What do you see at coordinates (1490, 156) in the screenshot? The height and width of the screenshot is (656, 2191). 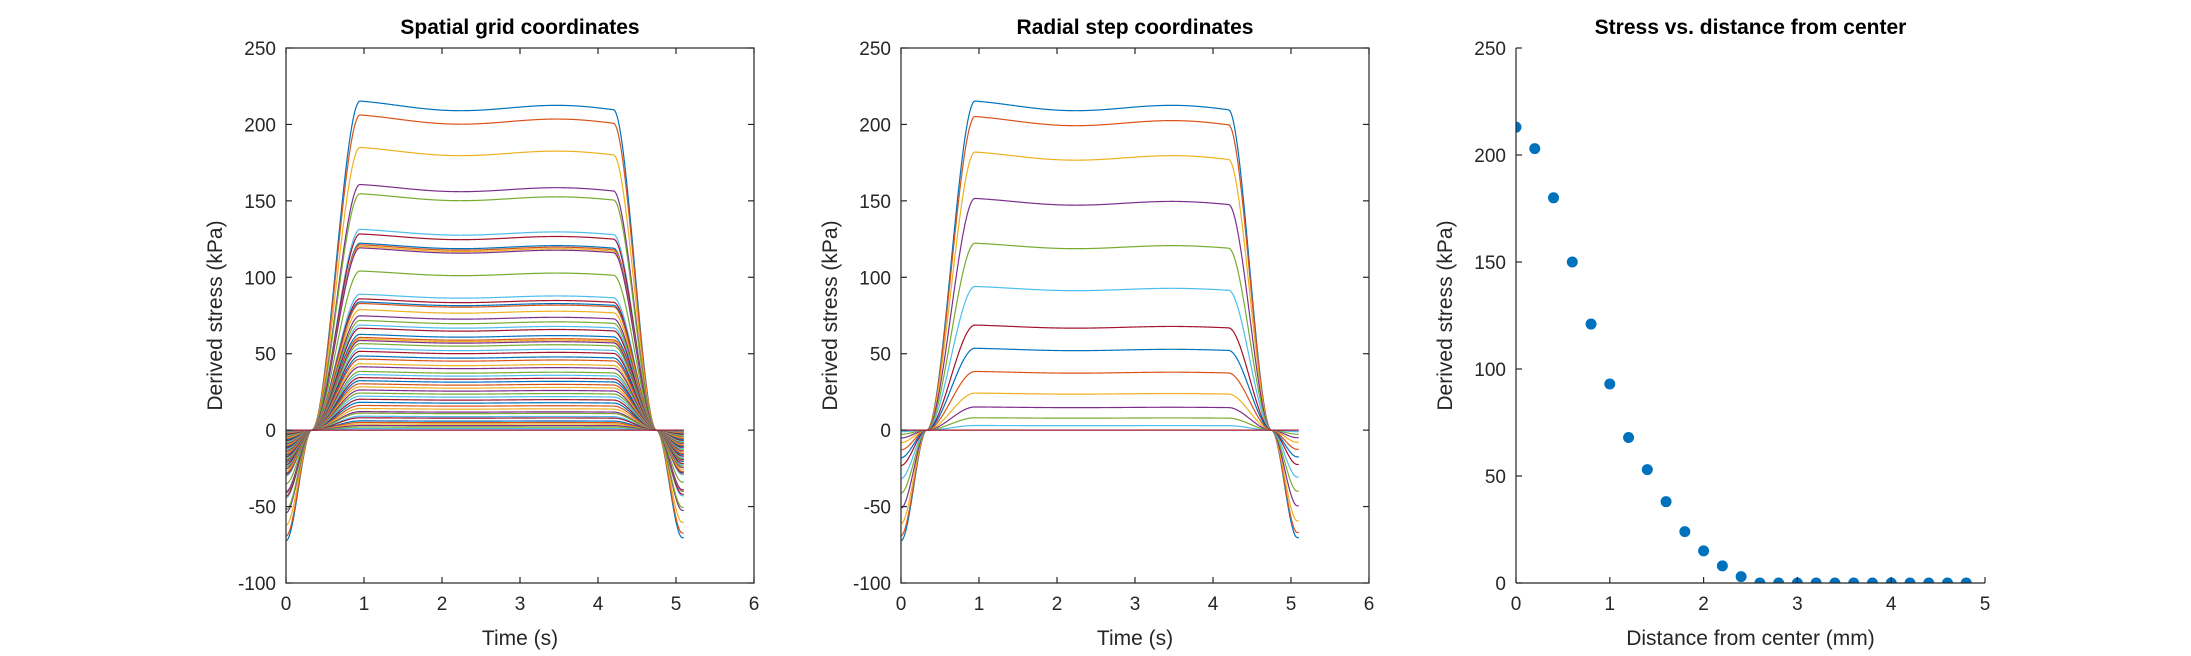 I see `y-tick-label: 200` at bounding box center [1490, 156].